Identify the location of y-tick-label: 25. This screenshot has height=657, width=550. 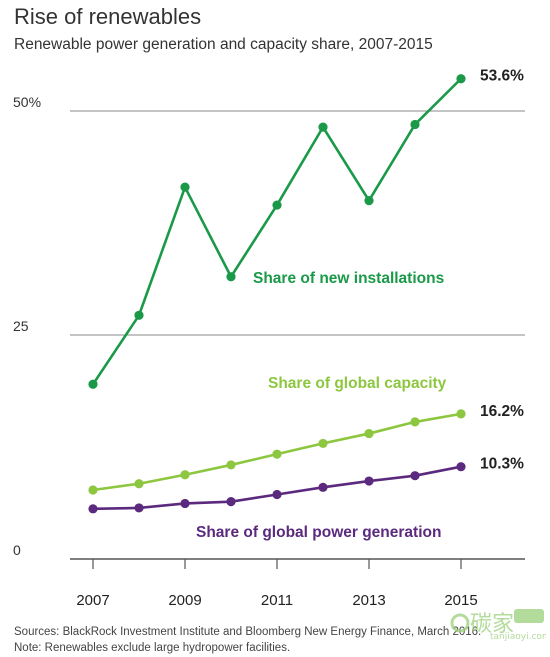
(21, 326).